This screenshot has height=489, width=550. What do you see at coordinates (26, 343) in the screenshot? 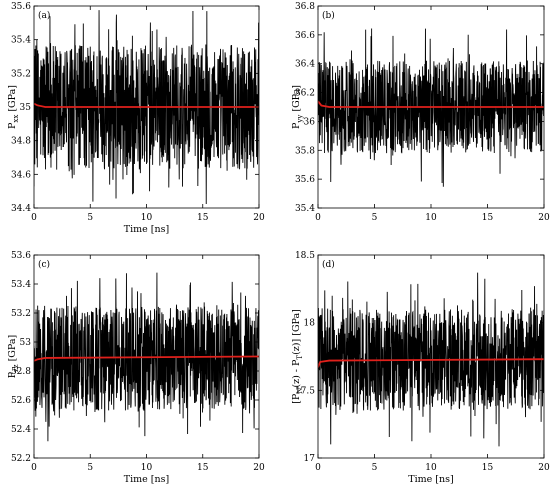
I see `y-tick-label: 53` at bounding box center [26, 343].